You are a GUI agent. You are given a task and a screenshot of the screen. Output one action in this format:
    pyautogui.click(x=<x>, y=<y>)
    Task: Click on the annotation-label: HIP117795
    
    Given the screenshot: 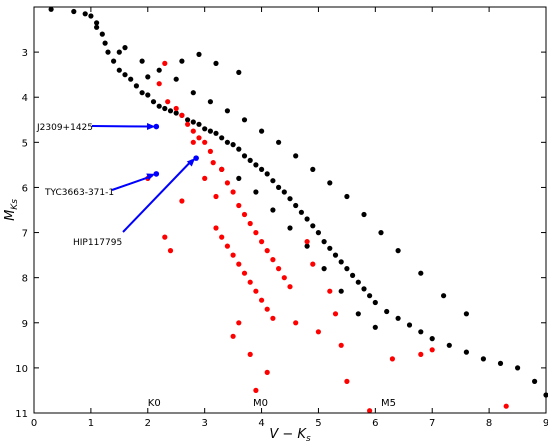 What is the action you would take?
    pyautogui.click(x=97, y=243)
    